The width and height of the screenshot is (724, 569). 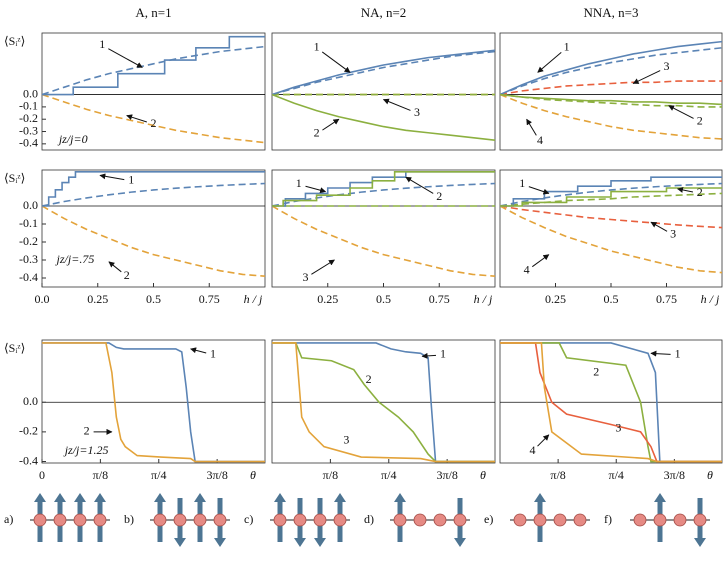 I want to click on annotation: jz/j=0, so click(x=72, y=139).